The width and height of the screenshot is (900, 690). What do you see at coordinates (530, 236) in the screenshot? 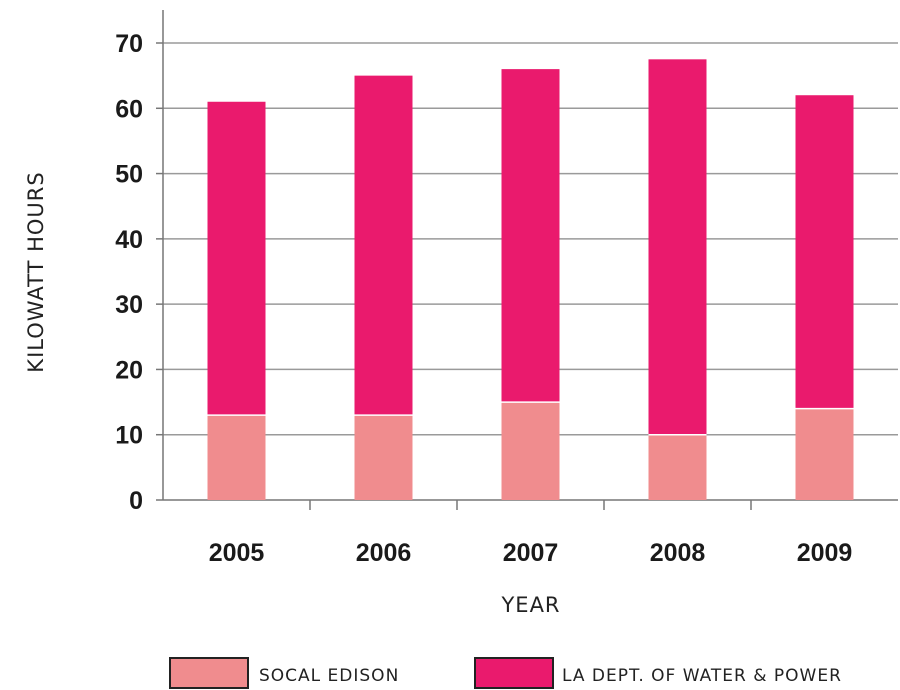
I see `bar-la-dept-of-water-power-2007` at bounding box center [530, 236].